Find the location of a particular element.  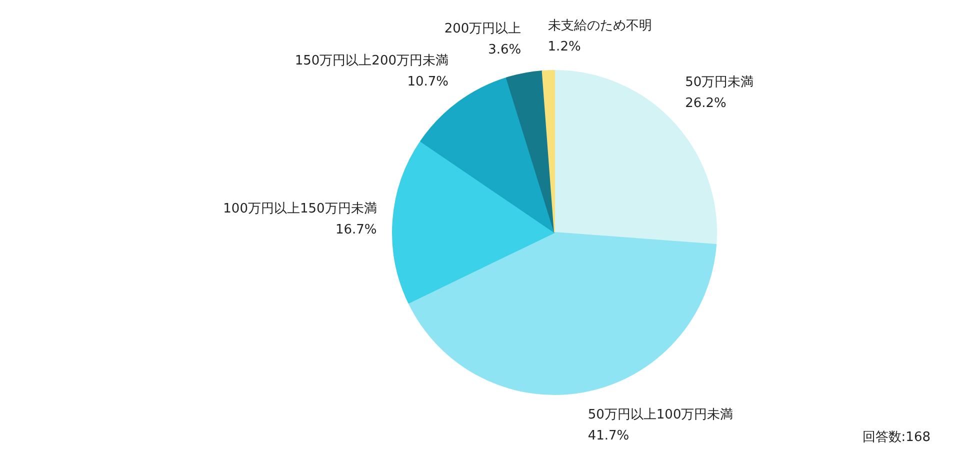

data-label: 3.6% is located at coordinates (505, 50).